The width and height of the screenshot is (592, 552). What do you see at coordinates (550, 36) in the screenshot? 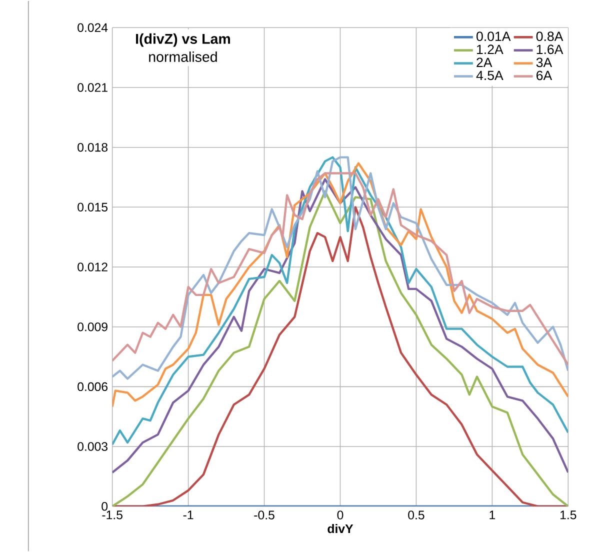
I see `legend-label: 0.8A` at bounding box center [550, 36].